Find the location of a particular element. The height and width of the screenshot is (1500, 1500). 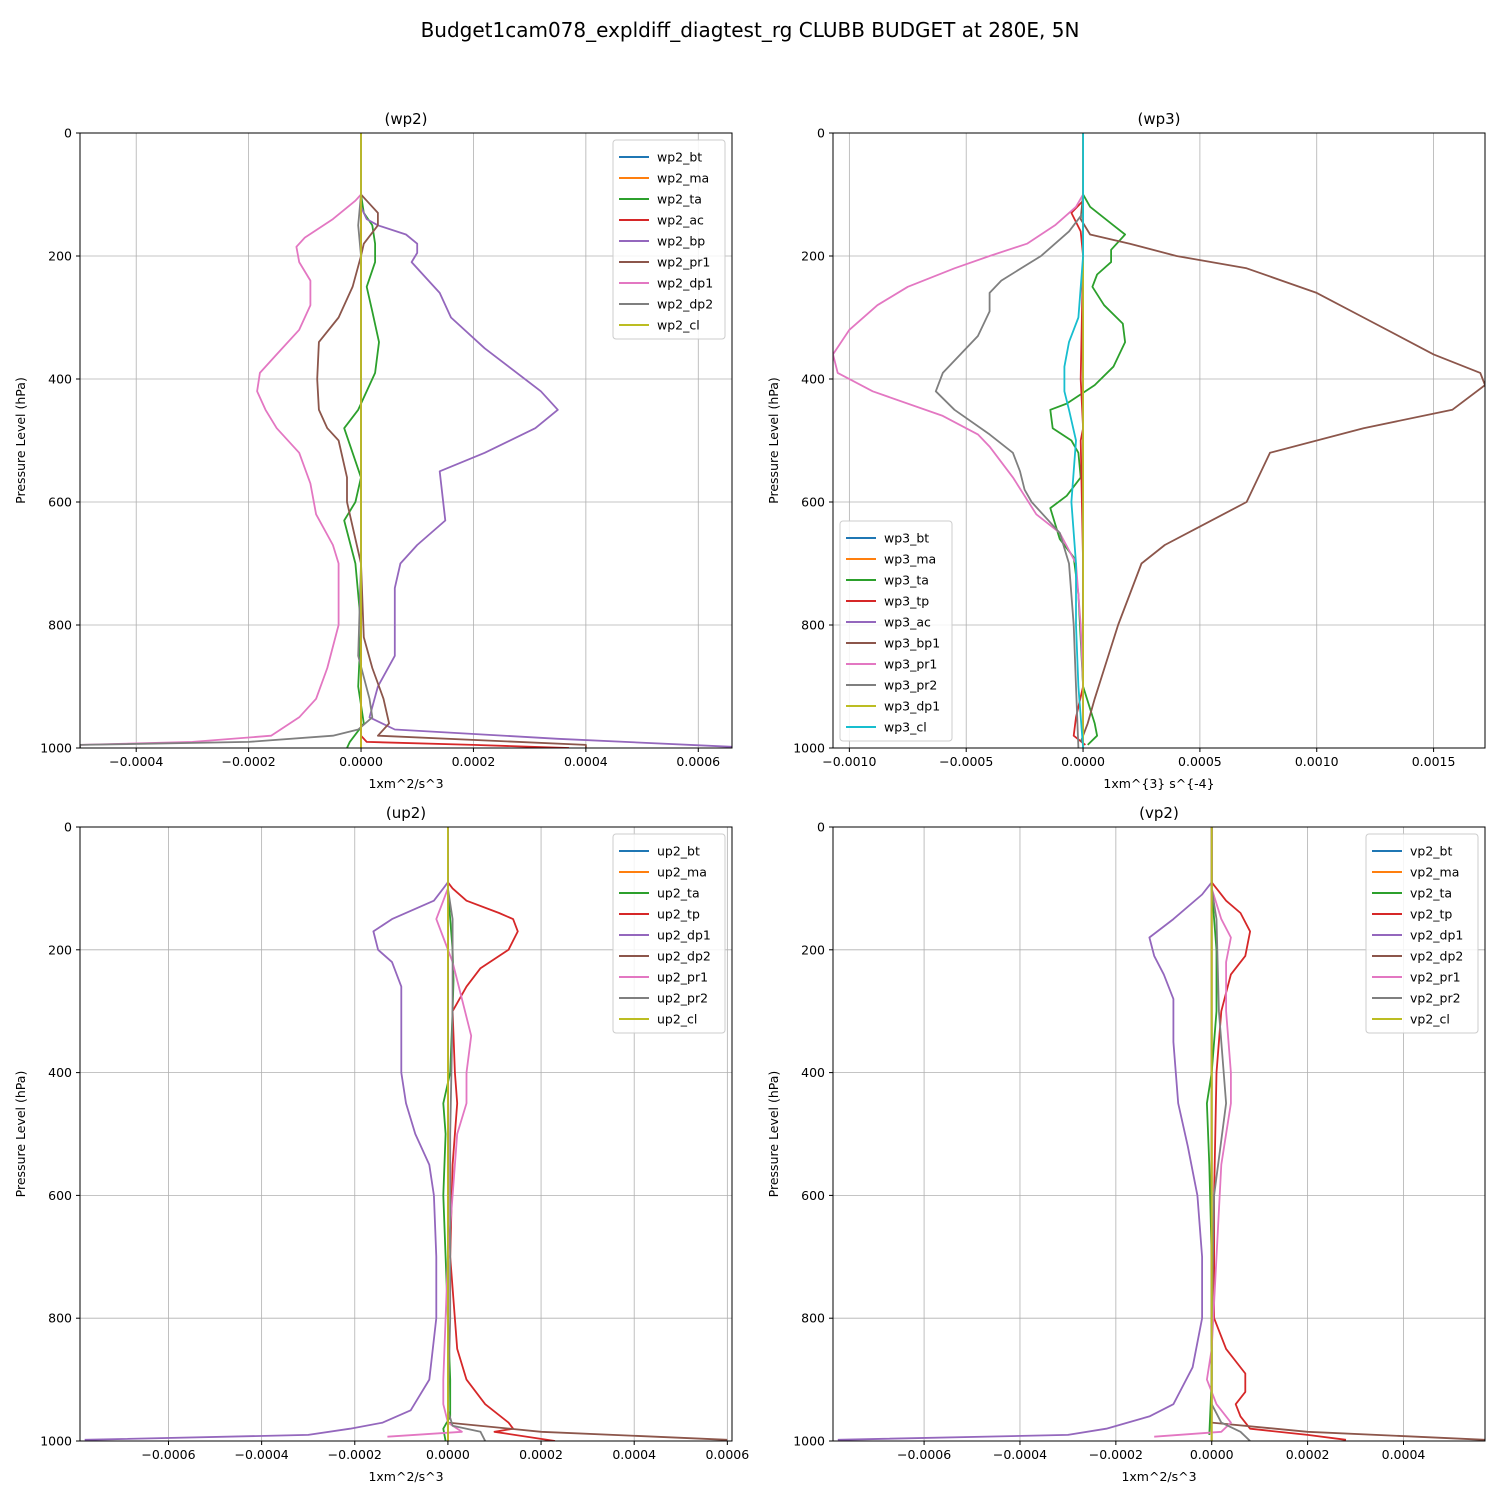

x-tick-label: −0.0005 is located at coordinates (966, 761).